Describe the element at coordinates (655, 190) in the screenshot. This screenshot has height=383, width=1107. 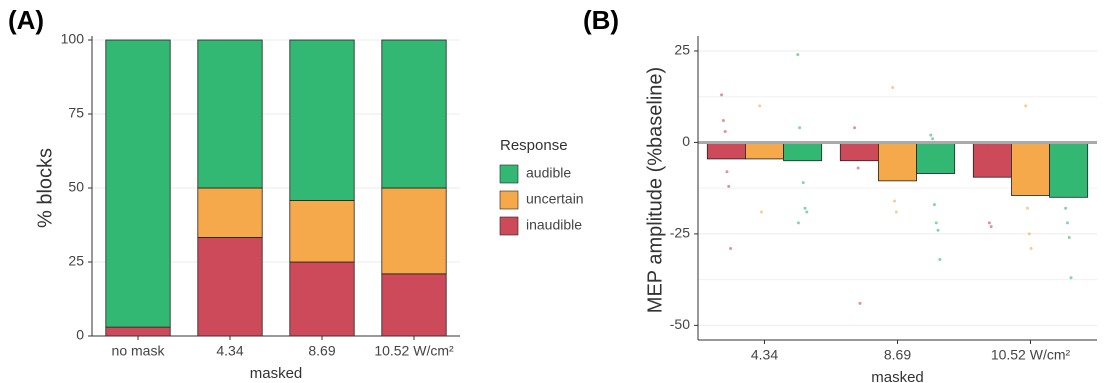
I see `y-axis-title: MEP amplitude (%baseline)` at that location.